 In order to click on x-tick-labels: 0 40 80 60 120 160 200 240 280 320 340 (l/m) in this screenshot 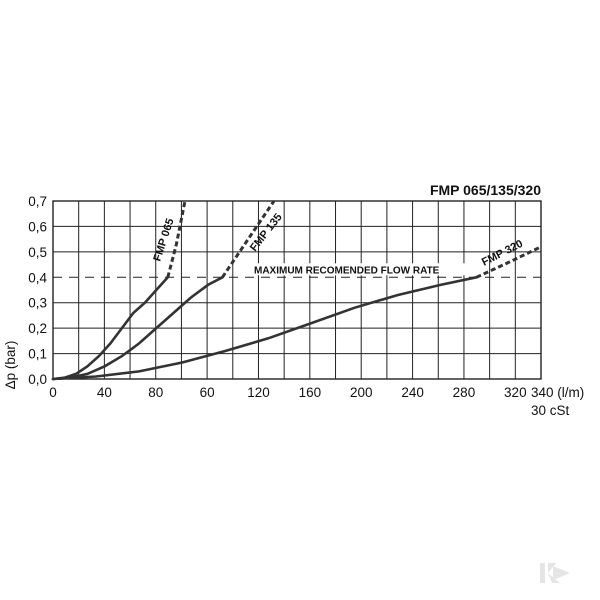, I will do `click(316, 392)`.